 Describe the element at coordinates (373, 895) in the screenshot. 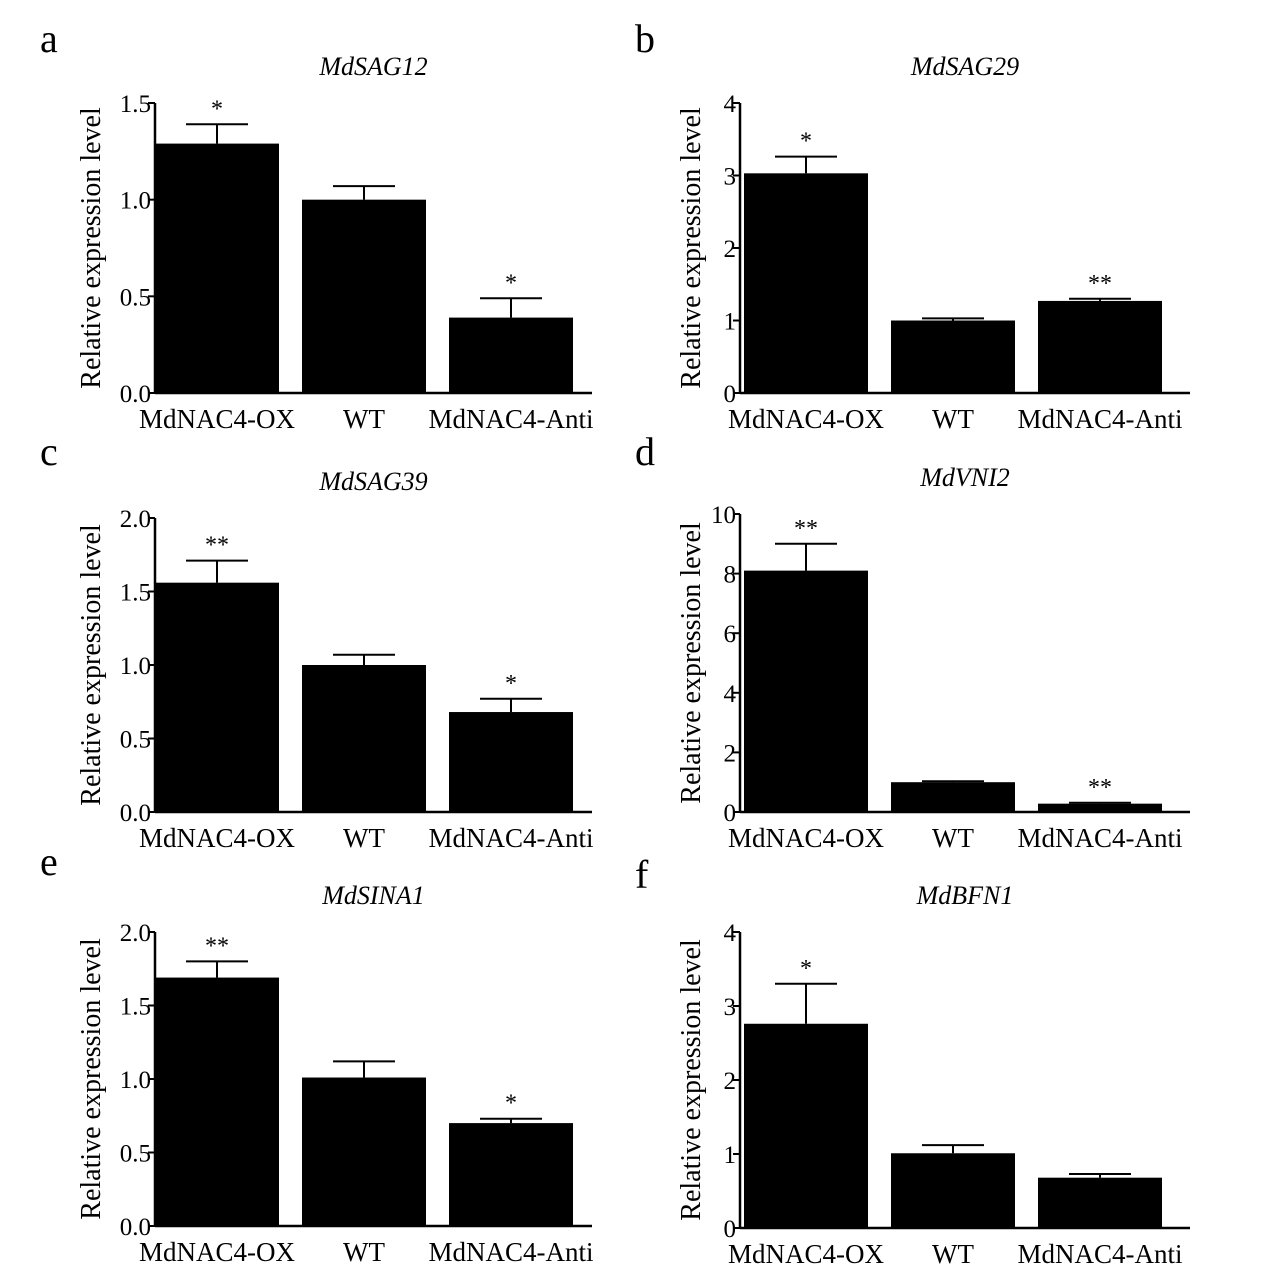

I see `chart-title: MdSINA1` at that location.